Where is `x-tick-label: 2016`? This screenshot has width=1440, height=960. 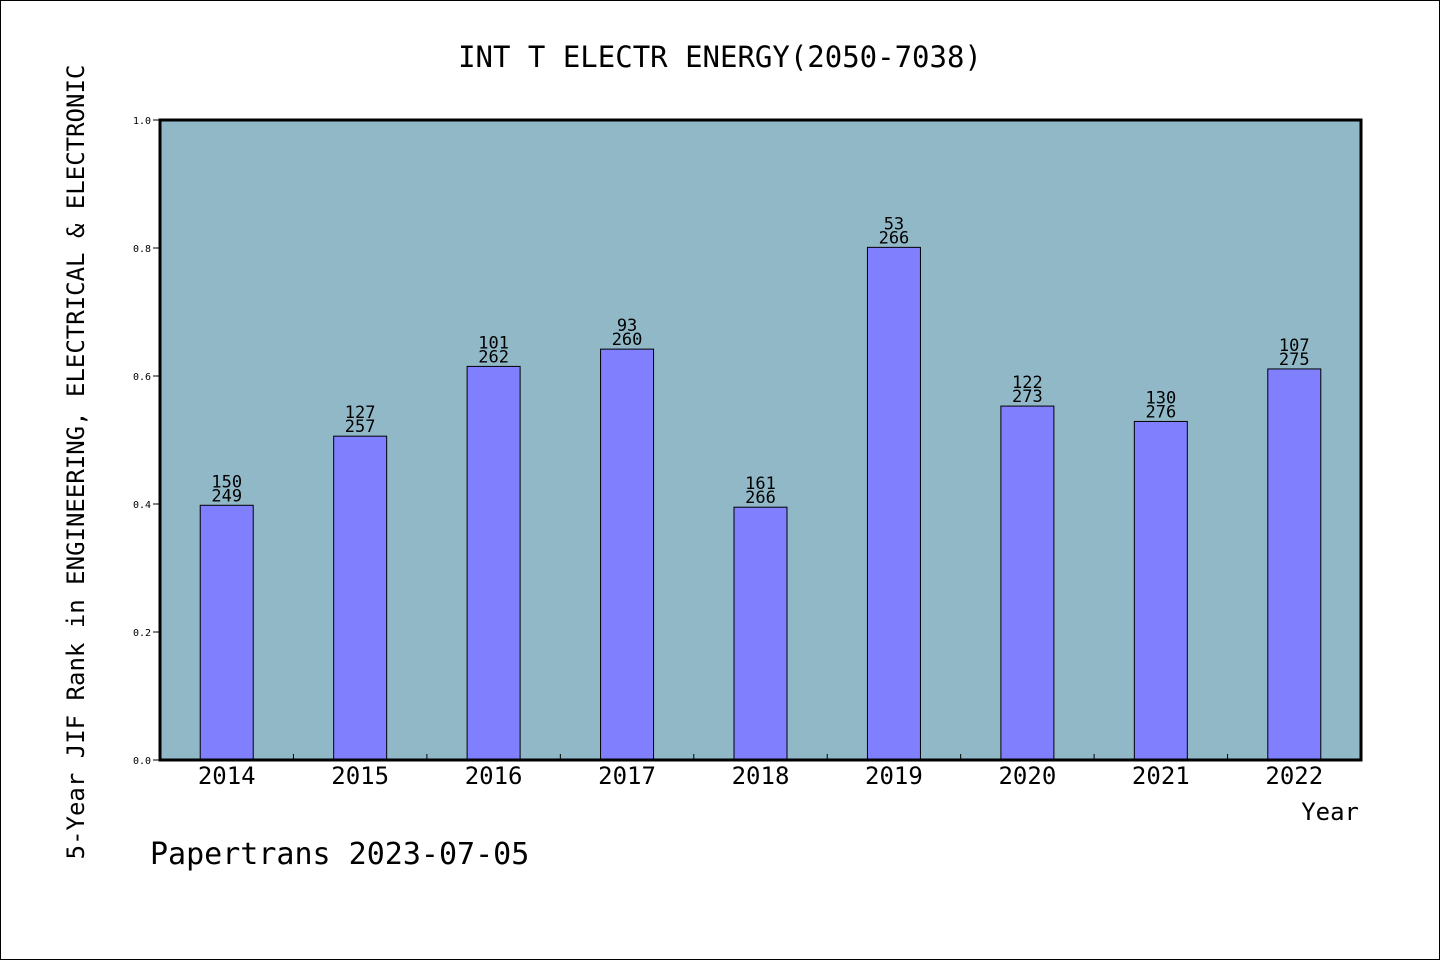 x-tick-label: 2016 is located at coordinates (494, 776).